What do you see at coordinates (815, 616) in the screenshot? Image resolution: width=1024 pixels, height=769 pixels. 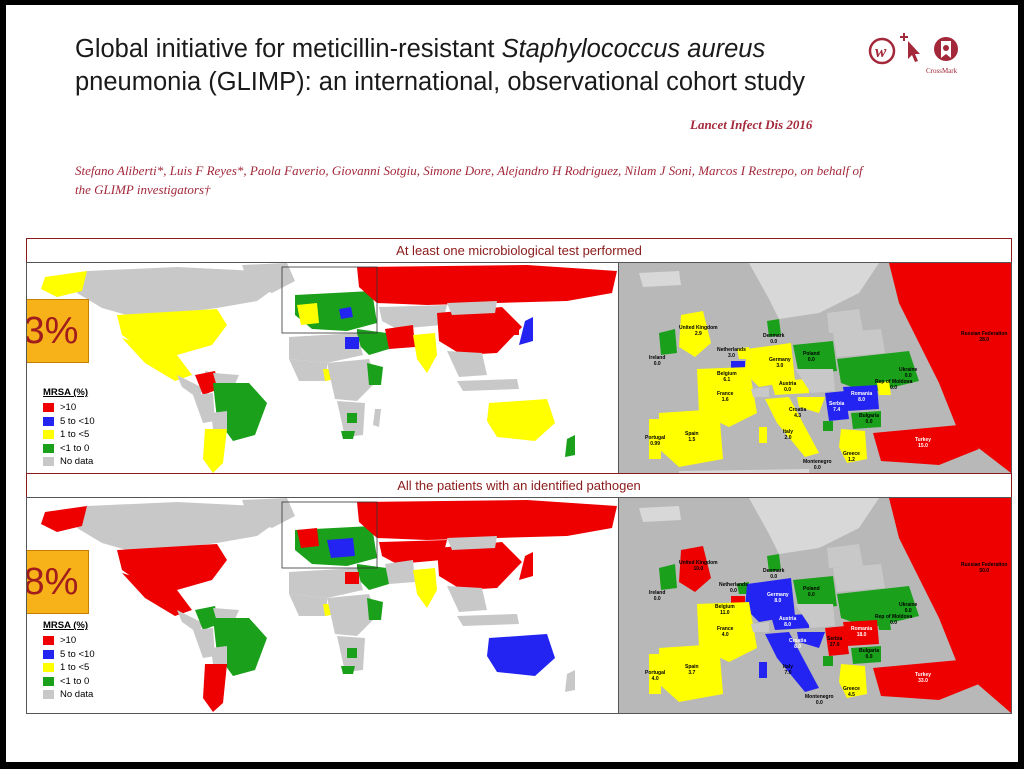 I see `czech-hungary-region` at bounding box center [815, 616].